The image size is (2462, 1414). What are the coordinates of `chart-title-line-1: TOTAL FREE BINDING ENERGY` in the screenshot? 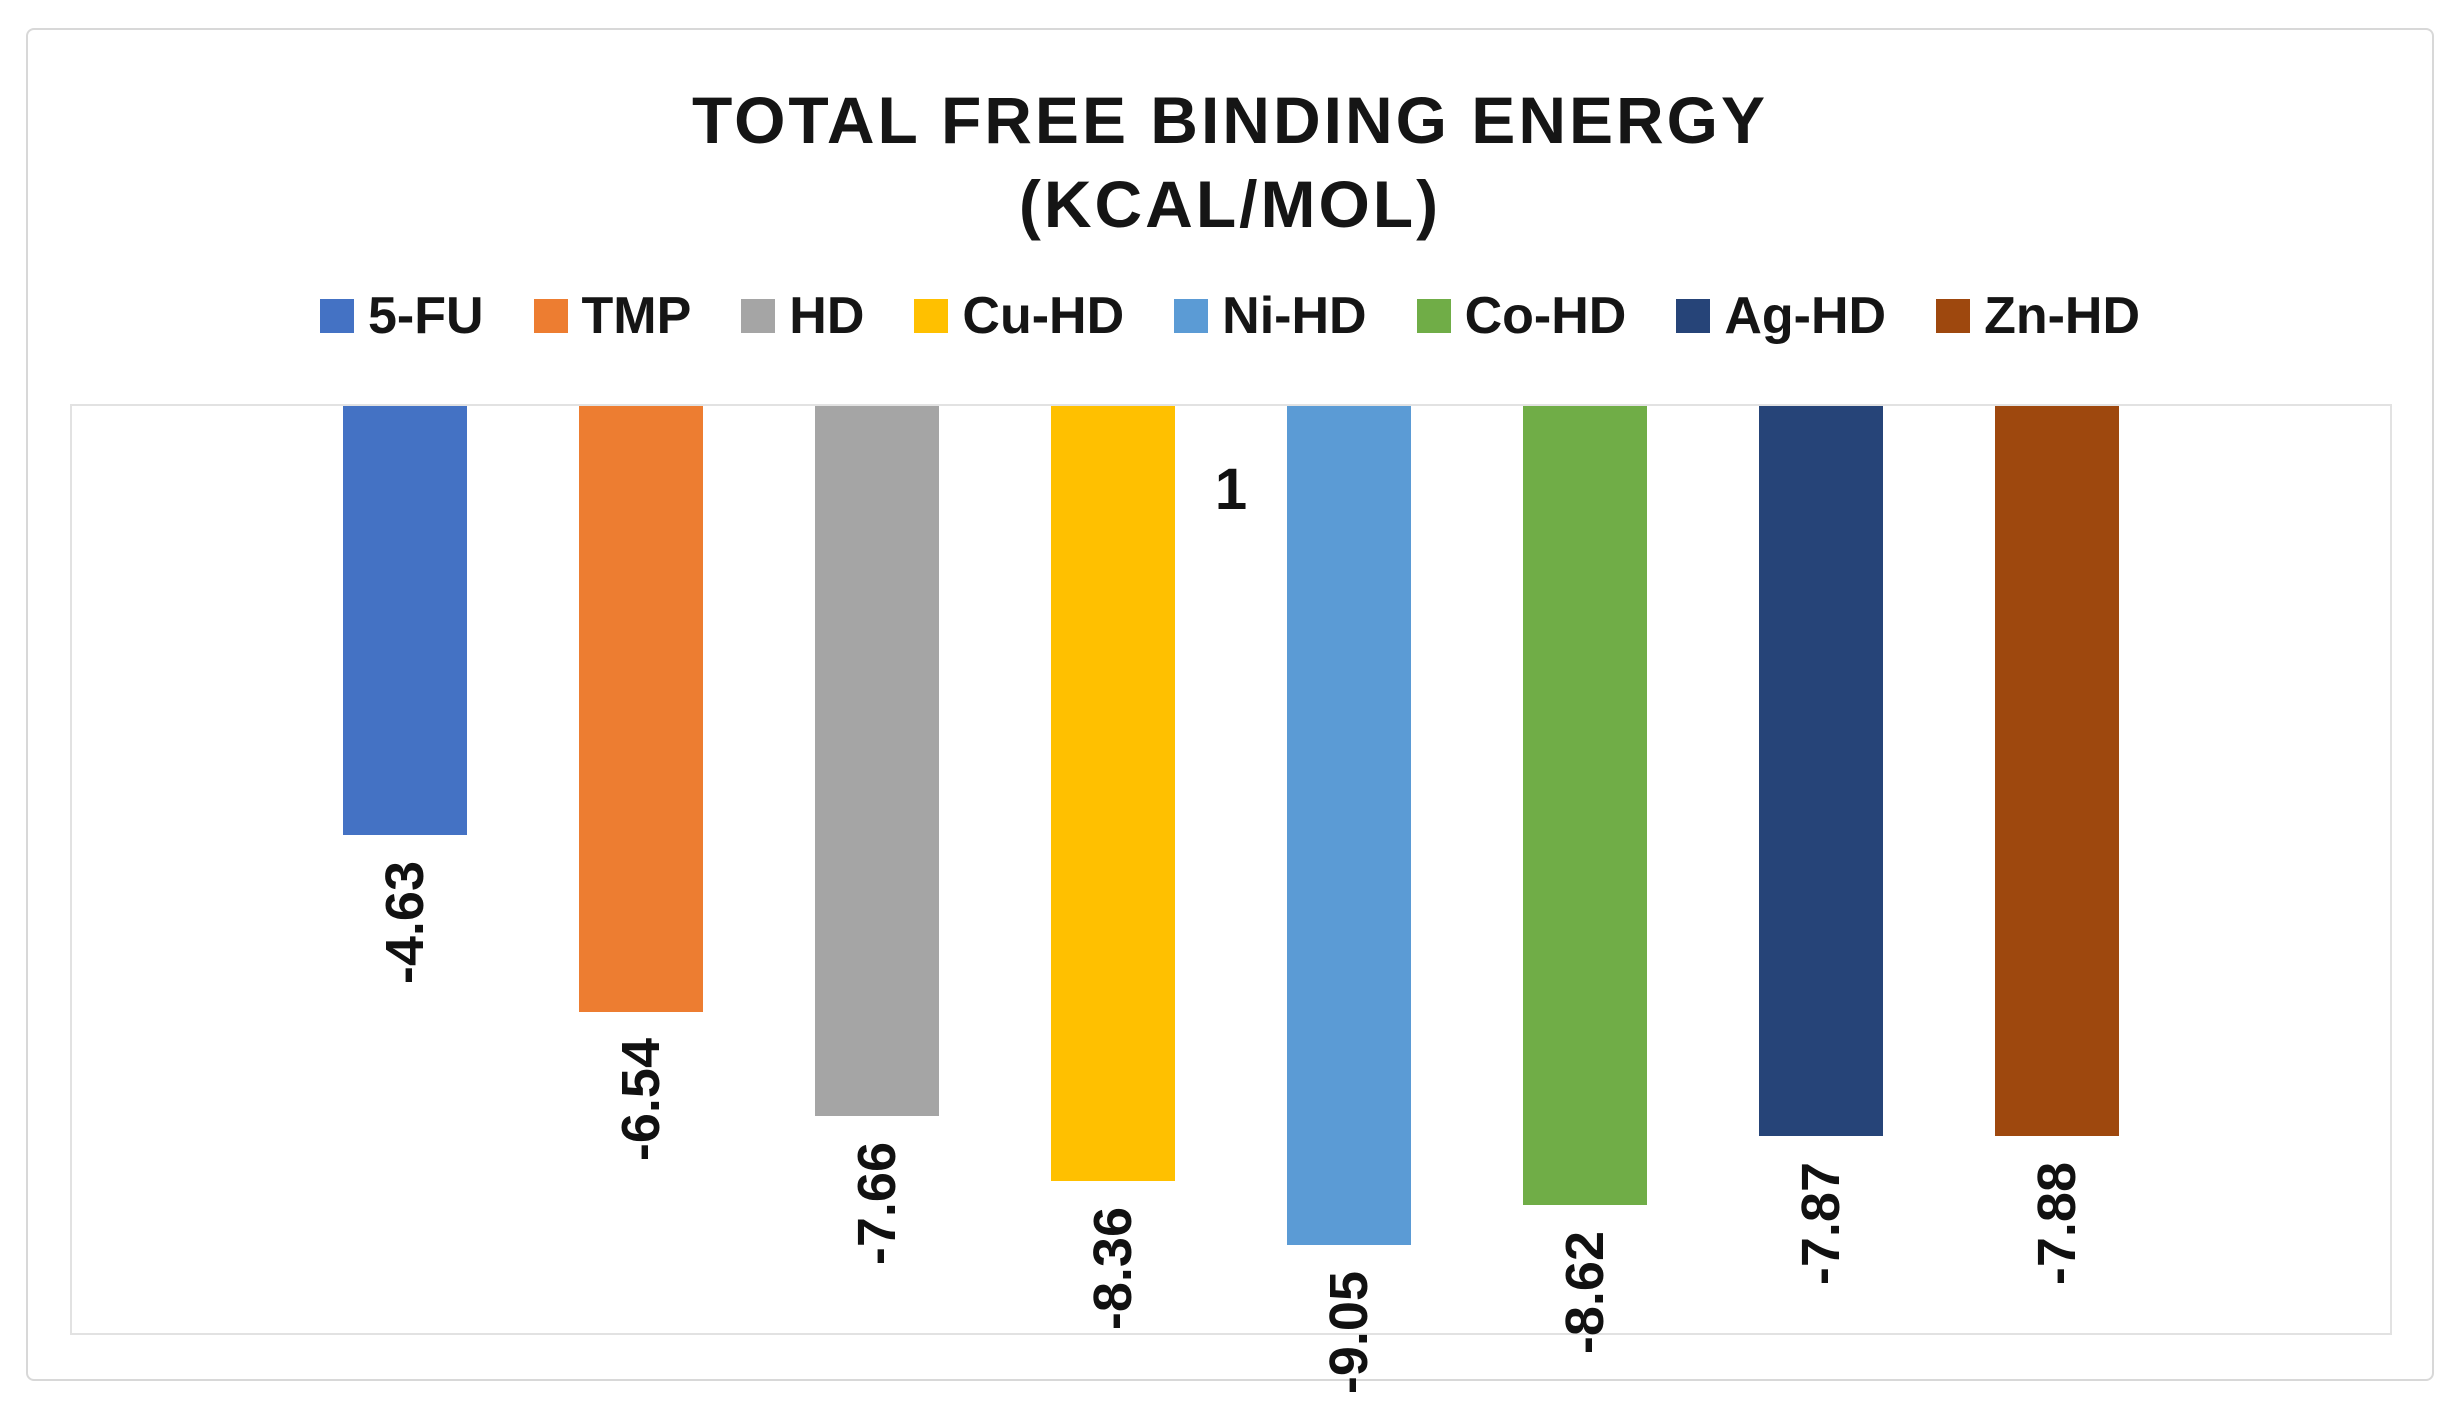 It's located at (1230, 120).